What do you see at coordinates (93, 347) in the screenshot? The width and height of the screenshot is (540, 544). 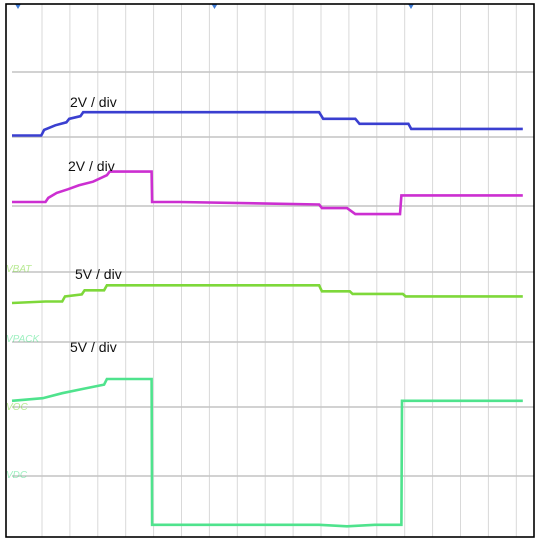 I see `scale-label-ch4: 5V / div` at bounding box center [93, 347].